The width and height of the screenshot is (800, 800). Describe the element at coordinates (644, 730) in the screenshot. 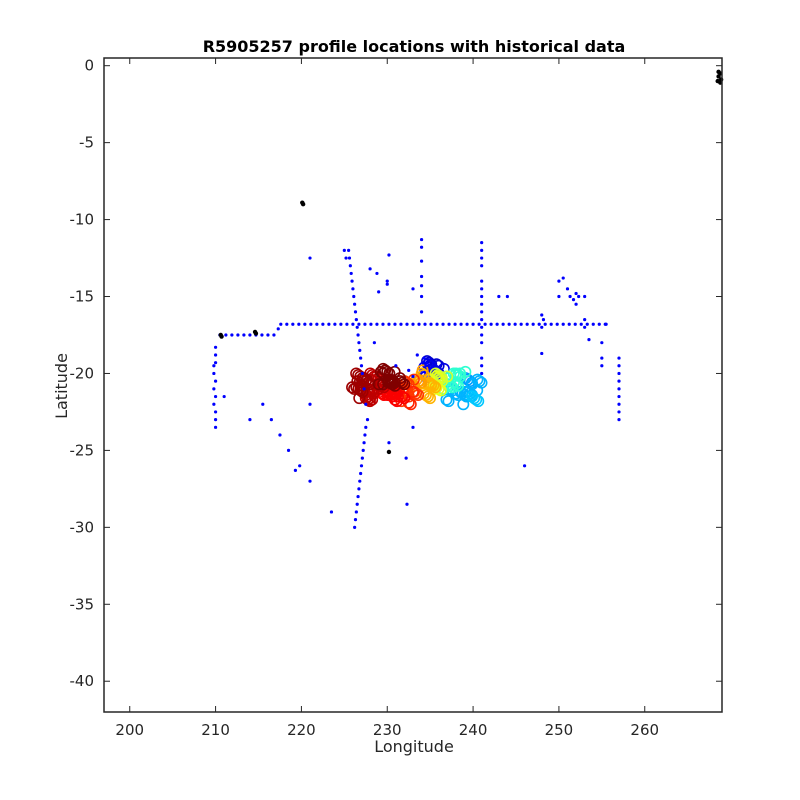

I see `x-tick-label: 260` at that location.